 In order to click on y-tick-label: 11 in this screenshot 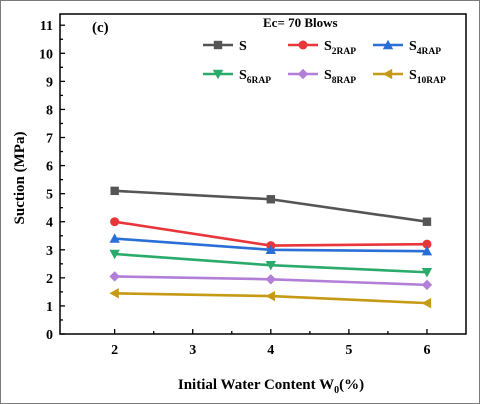, I will do `click(46, 26)`.